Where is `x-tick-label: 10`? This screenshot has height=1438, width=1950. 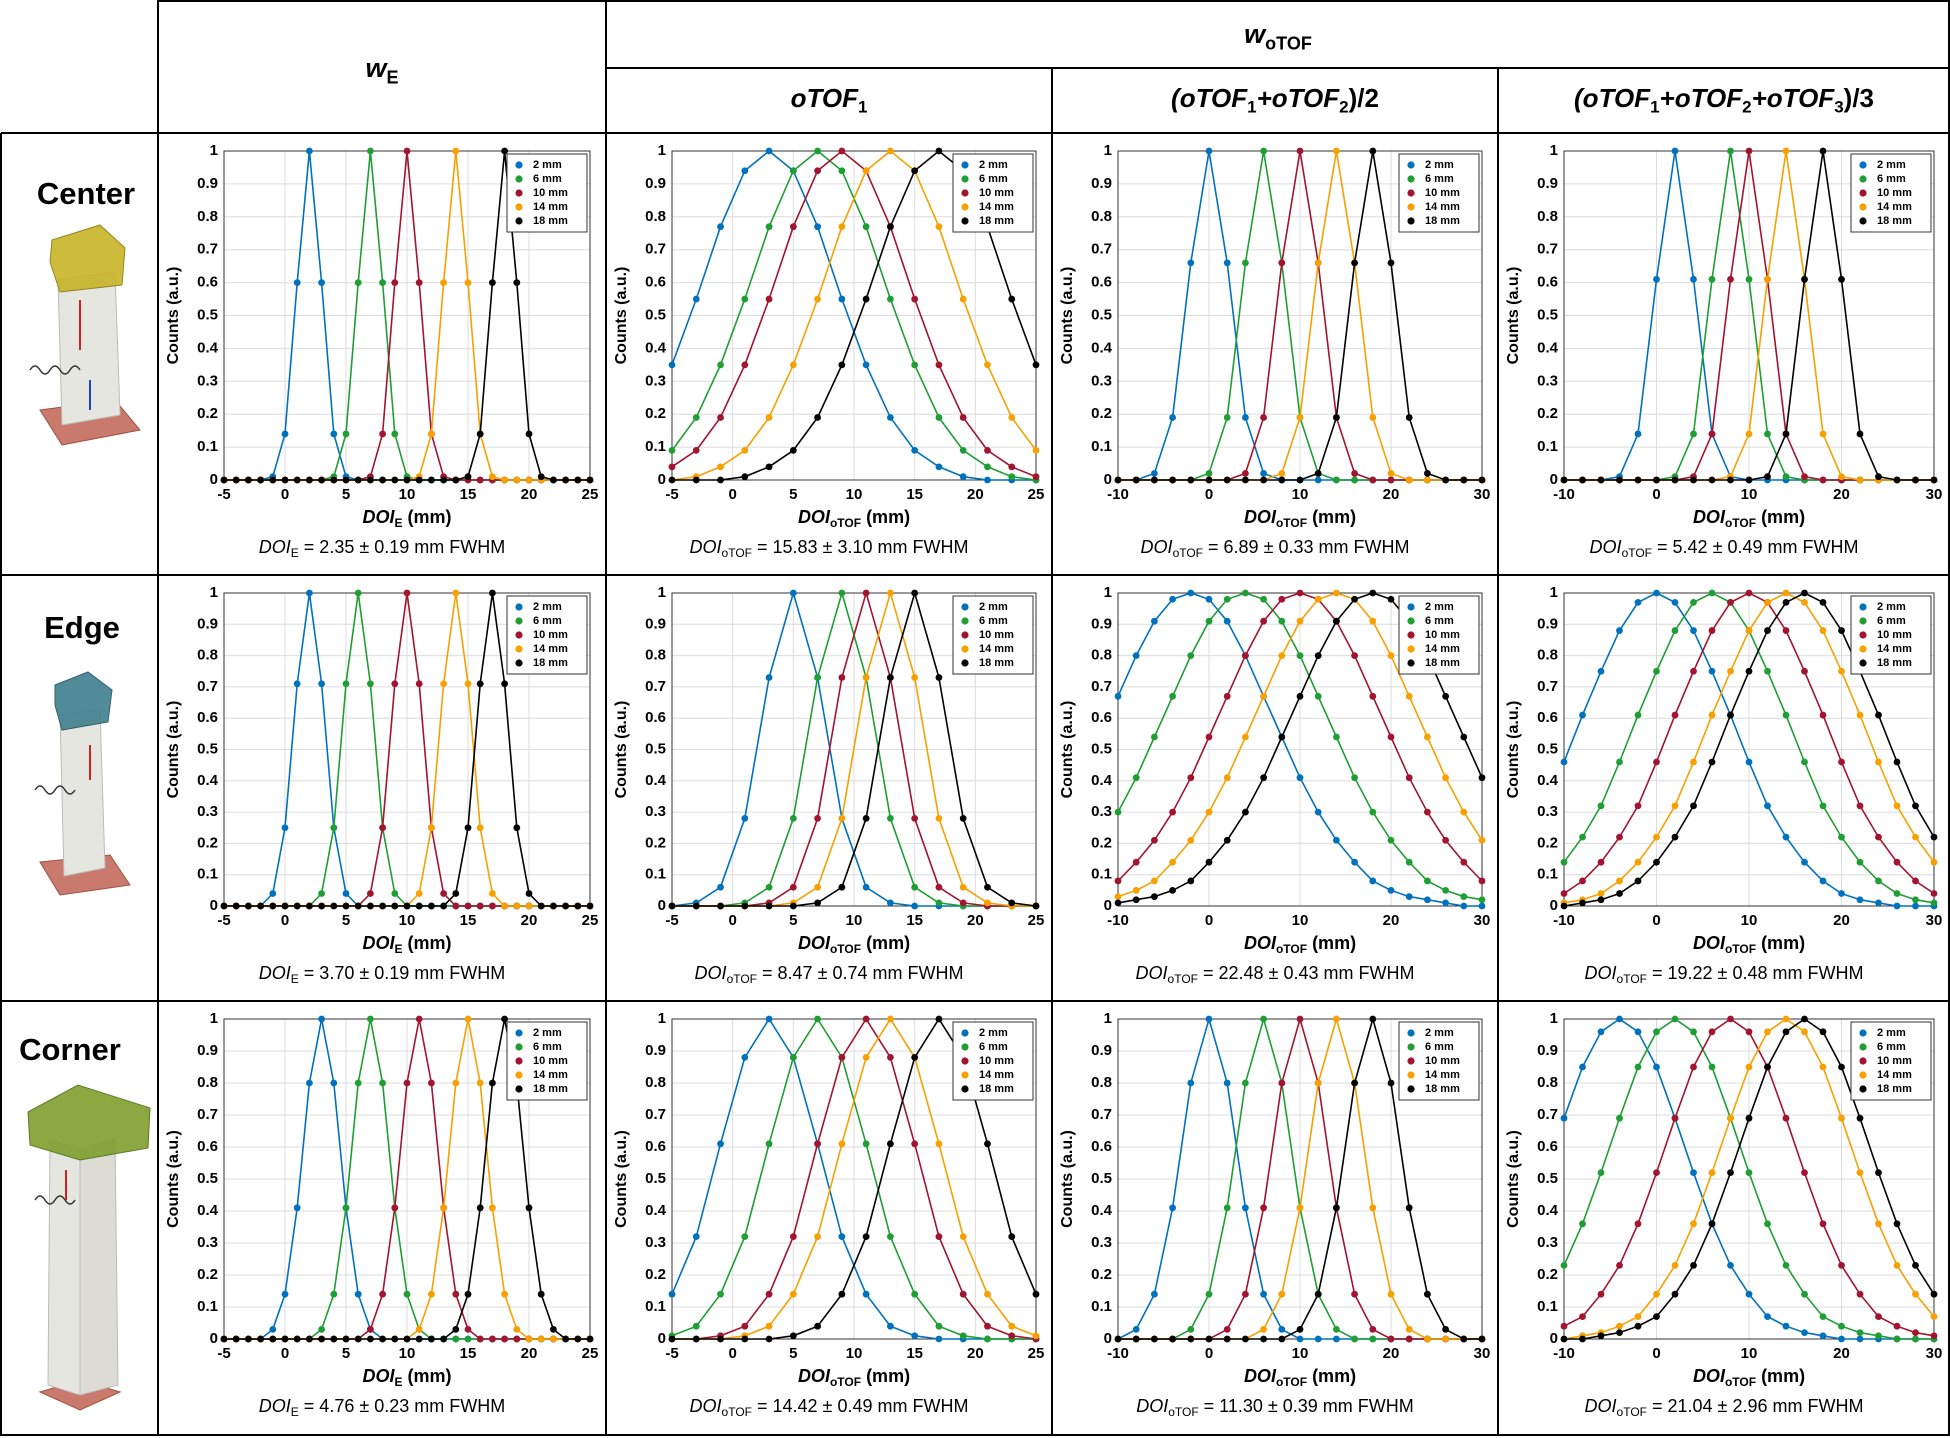 x-tick-label: 10 is located at coordinates (1749, 920).